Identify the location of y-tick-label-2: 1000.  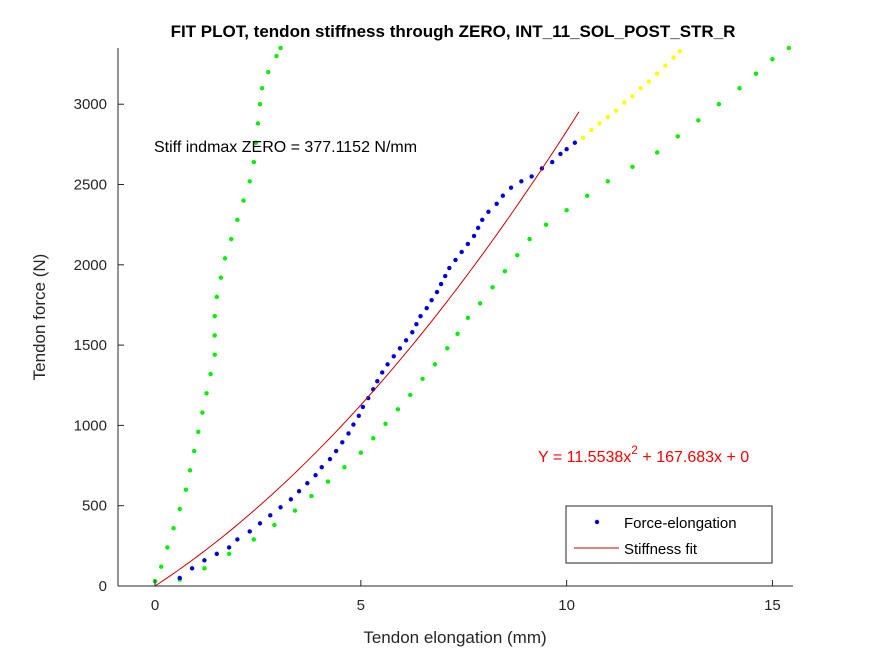
(90, 425).